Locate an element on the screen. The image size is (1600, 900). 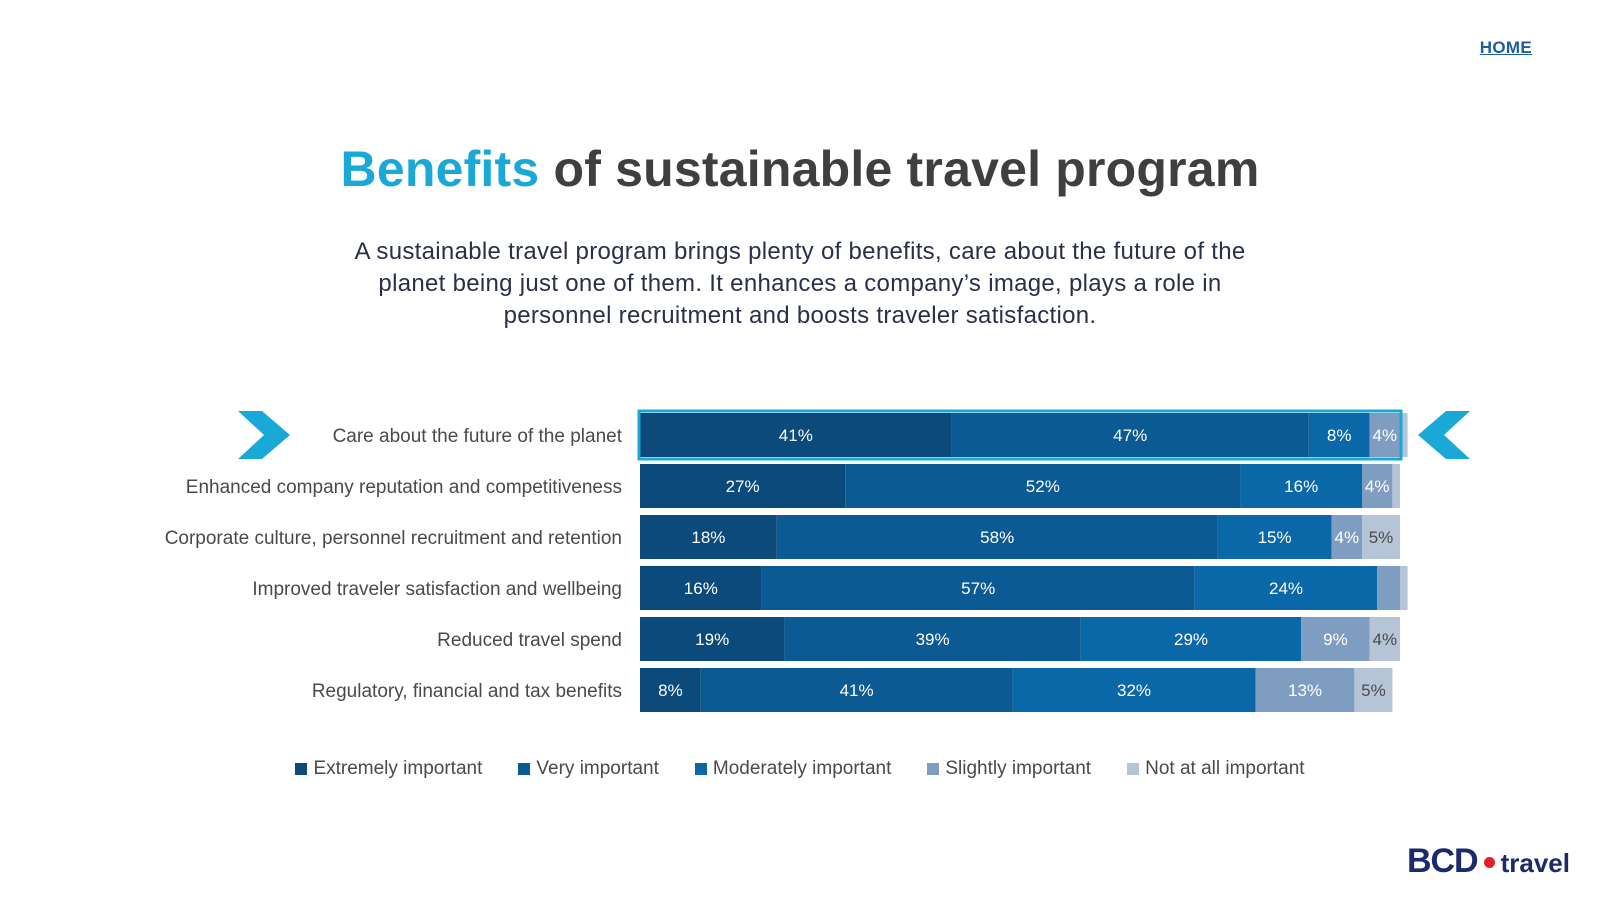
legend-label: Extremely important is located at coordinates (398, 768).